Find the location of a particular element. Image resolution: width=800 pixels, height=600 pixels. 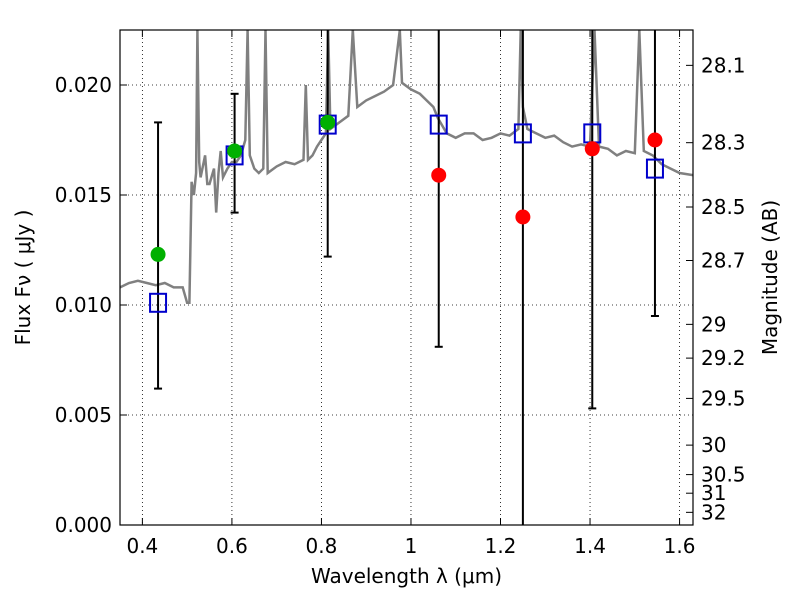

y-tick-label: 0.015 is located at coordinates (83, 195).